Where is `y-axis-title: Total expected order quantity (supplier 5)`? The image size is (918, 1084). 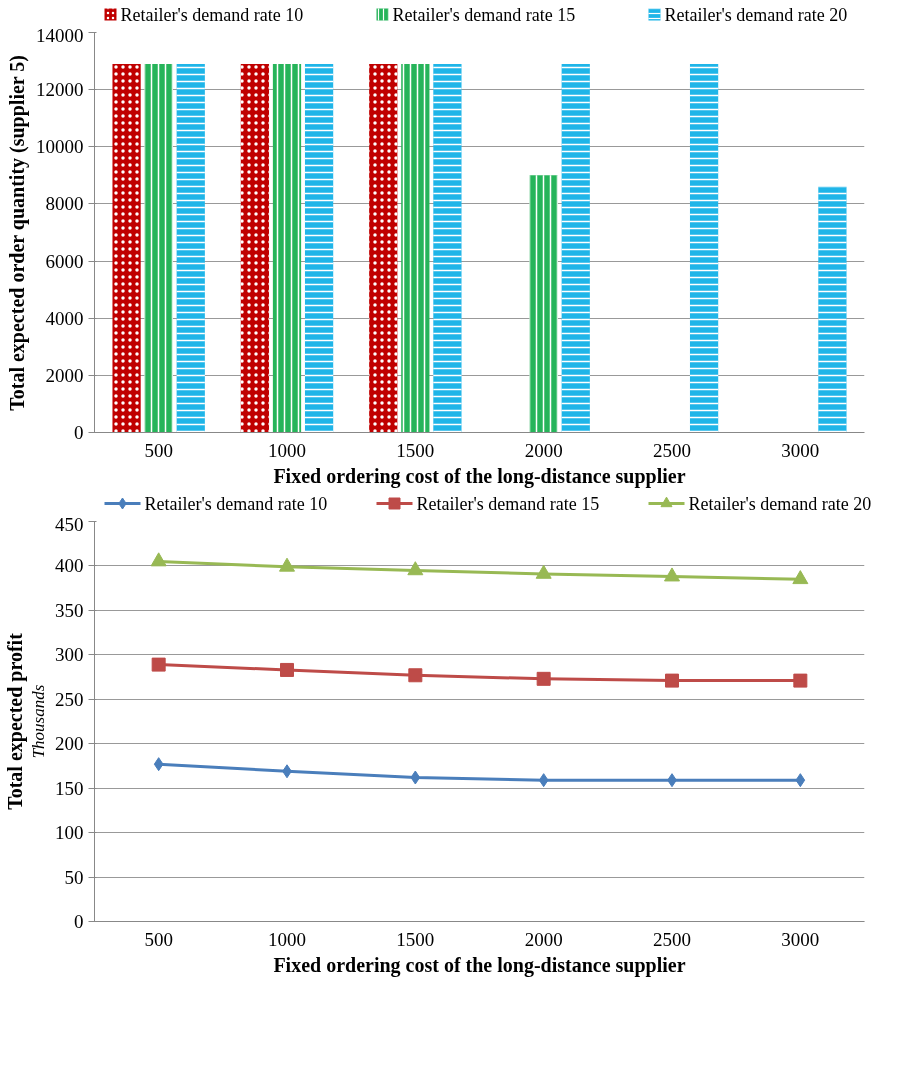 y-axis-title: Total expected order quantity (supplier 5) is located at coordinates (17, 232).